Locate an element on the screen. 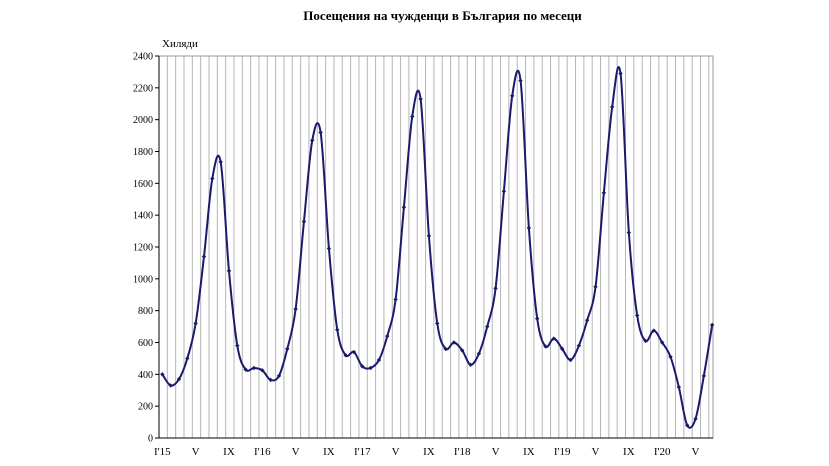  x-tick-label: I'16 is located at coordinates (262, 452).